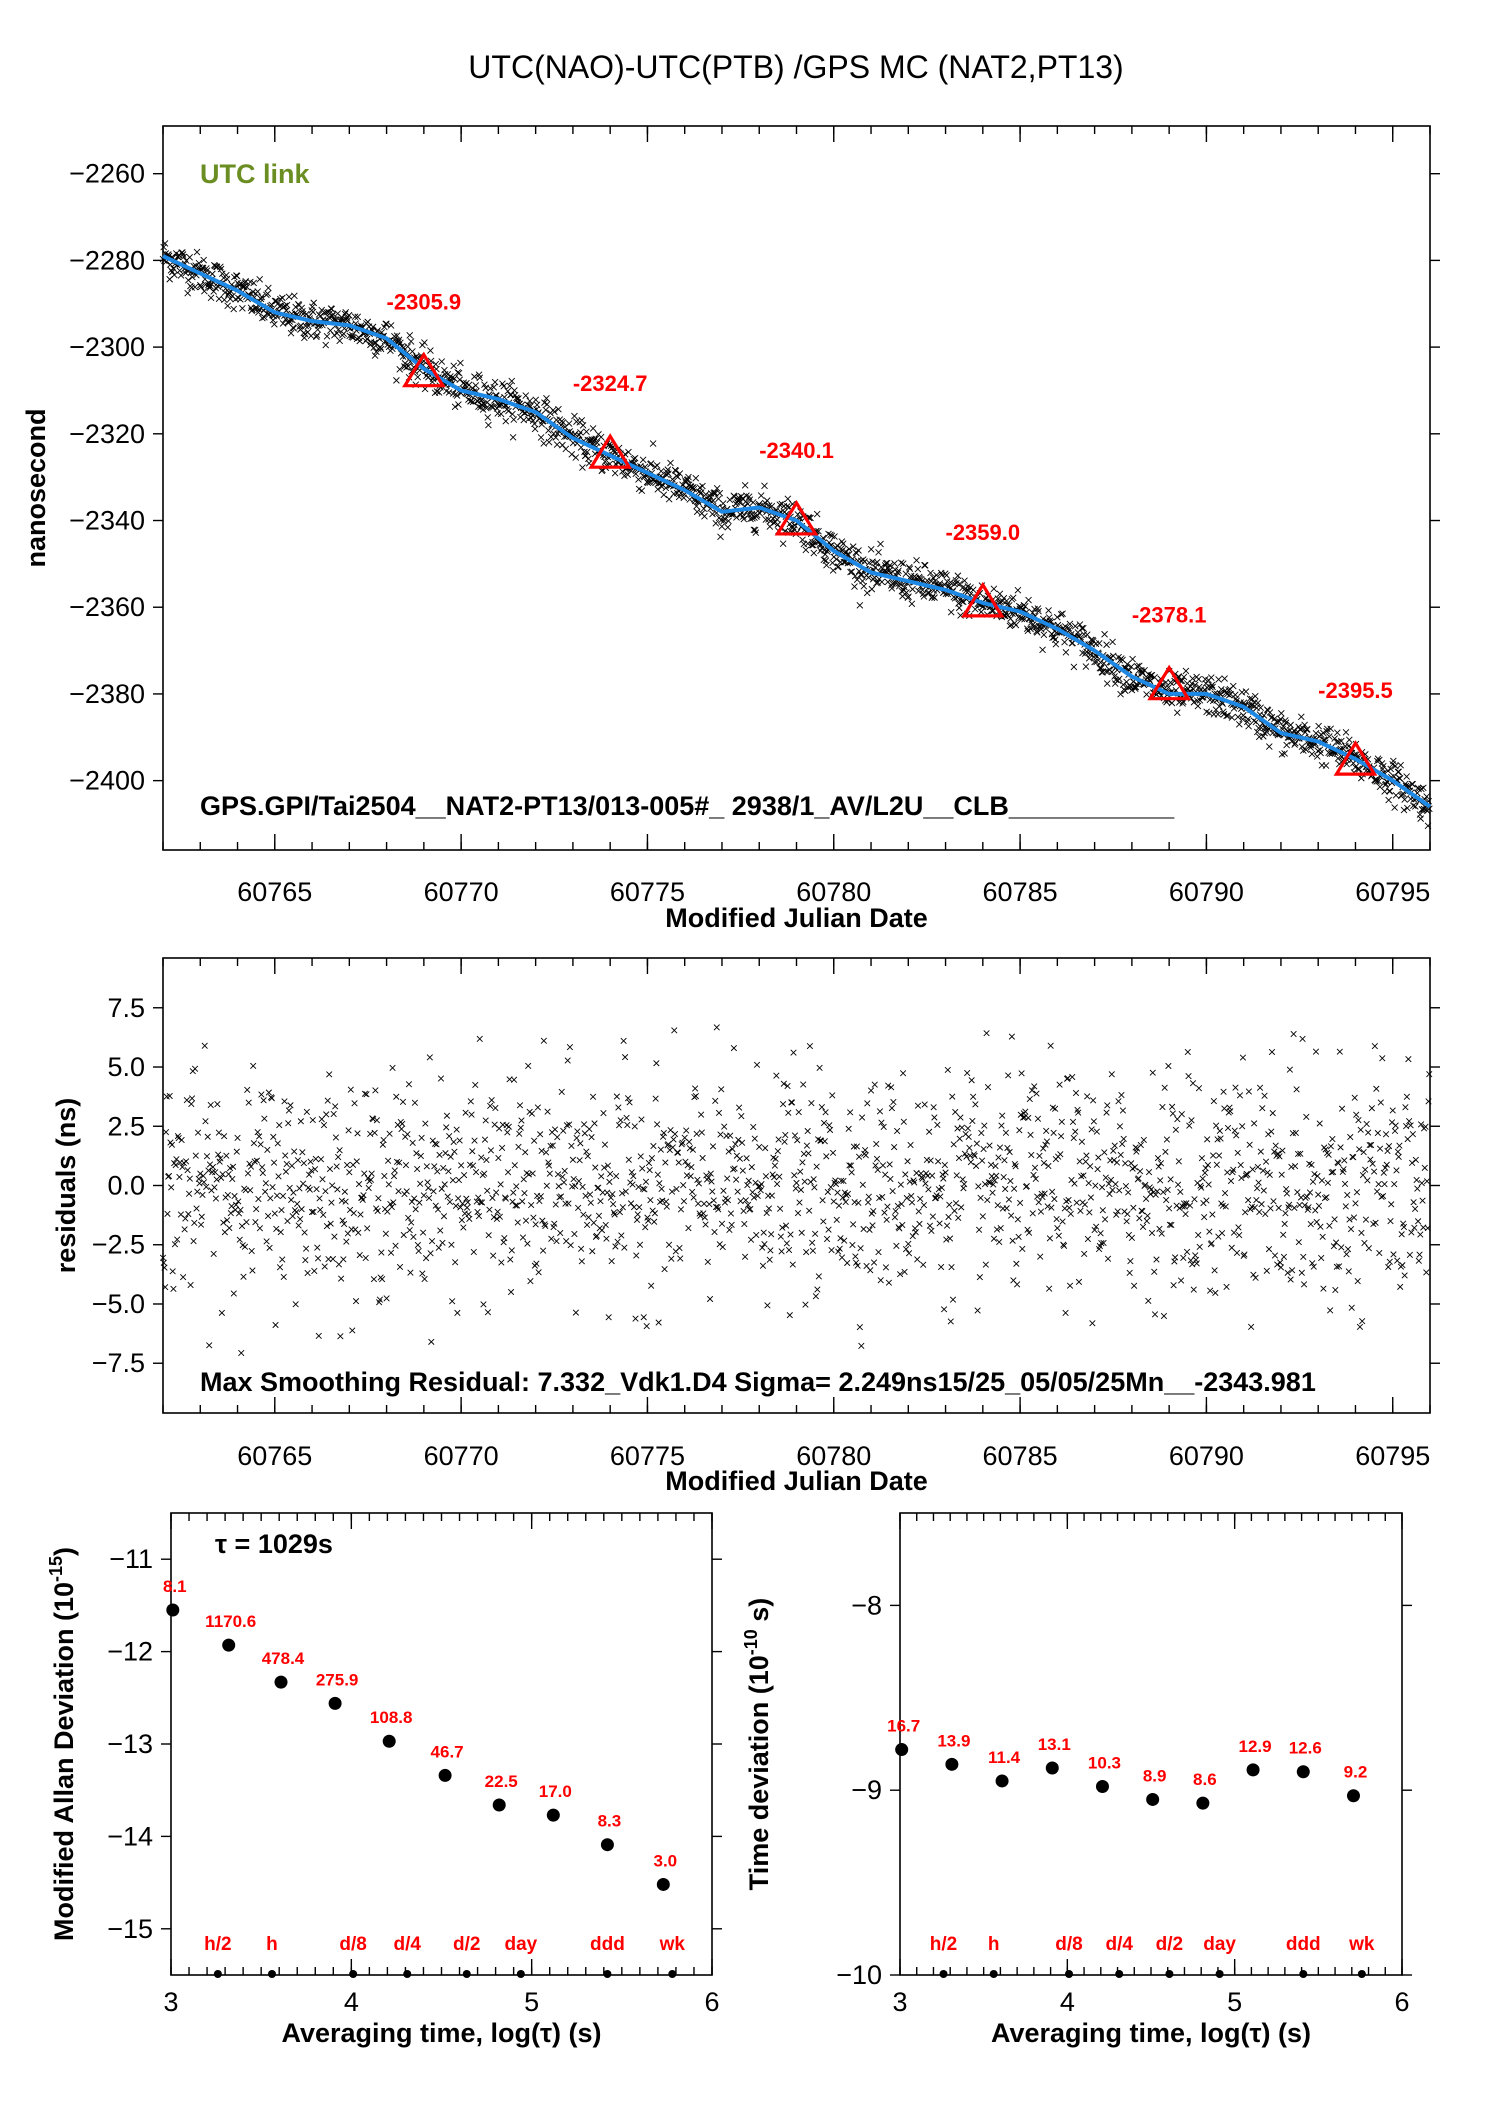 This screenshot has height=2105, width=1488. I want to click on tdev-reference-label: ddd, so click(1303, 1944).